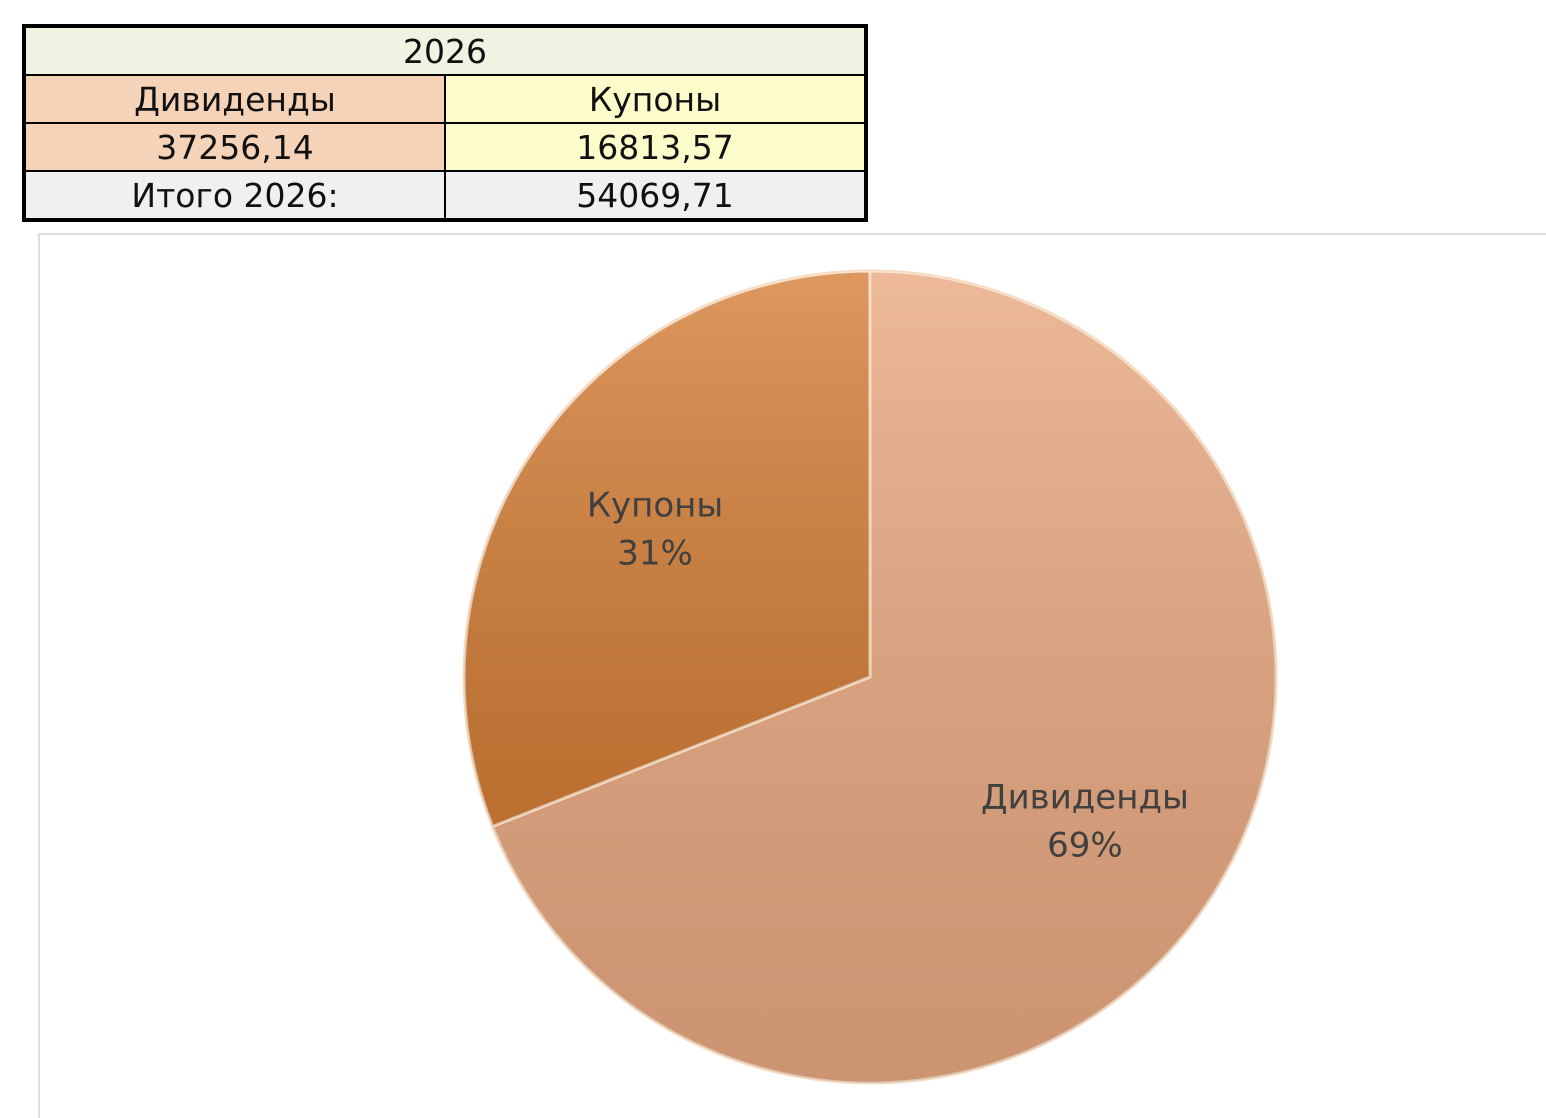 This screenshot has width=1546, height=1118. Describe the element at coordinates (234, 99) in the screenshot. I see `header-cell: Дивиденды` at that location.